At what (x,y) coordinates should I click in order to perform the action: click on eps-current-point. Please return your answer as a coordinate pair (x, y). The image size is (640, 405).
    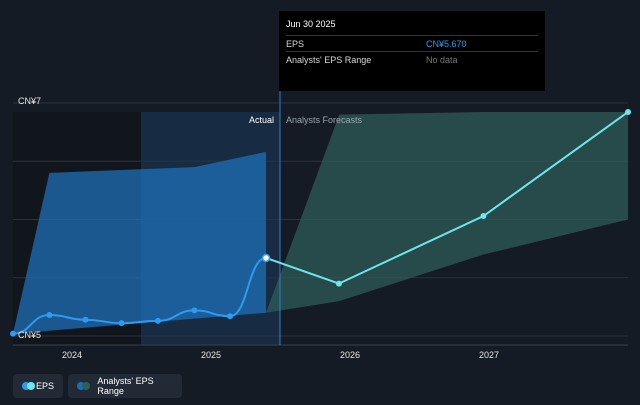
    Looking at the image, I should click on (266, 258).